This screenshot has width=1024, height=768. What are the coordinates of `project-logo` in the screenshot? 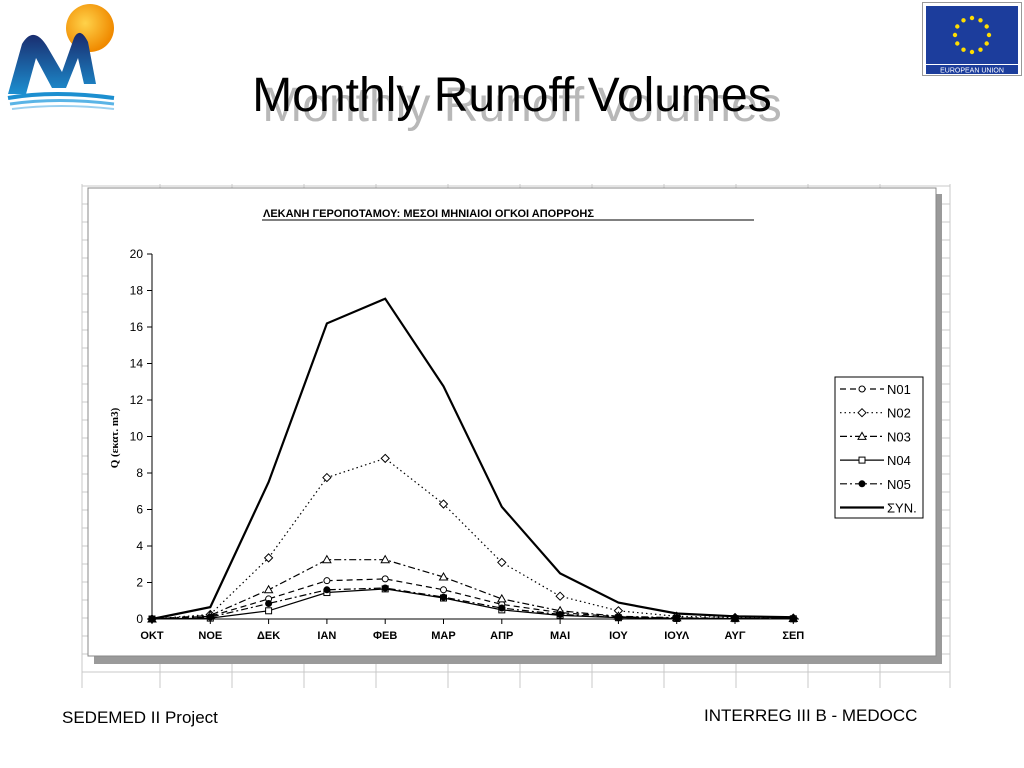 It's located at (62, 58).